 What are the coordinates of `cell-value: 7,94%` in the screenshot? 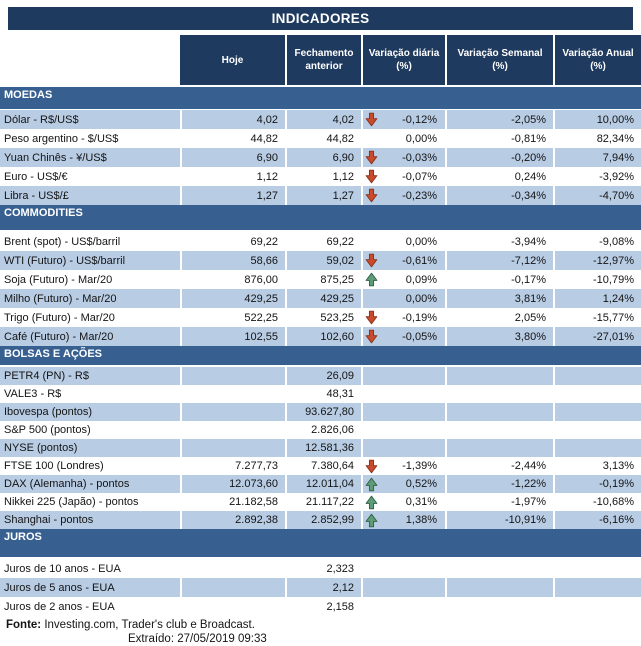 It's located at (618, 157).